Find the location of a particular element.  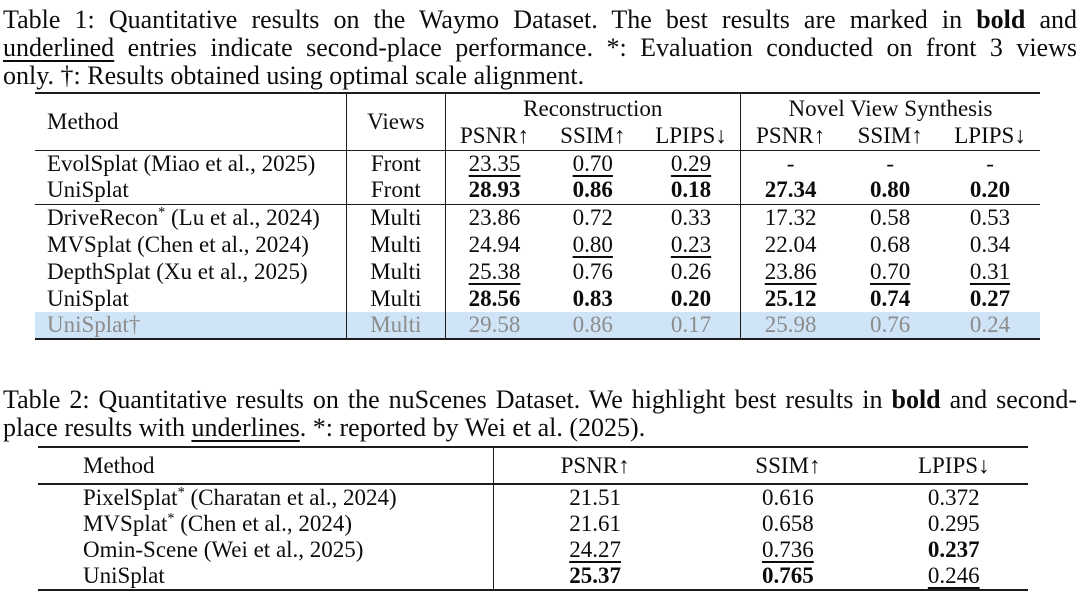

cell-value: 28.56 is located at coordinates (494, 298).